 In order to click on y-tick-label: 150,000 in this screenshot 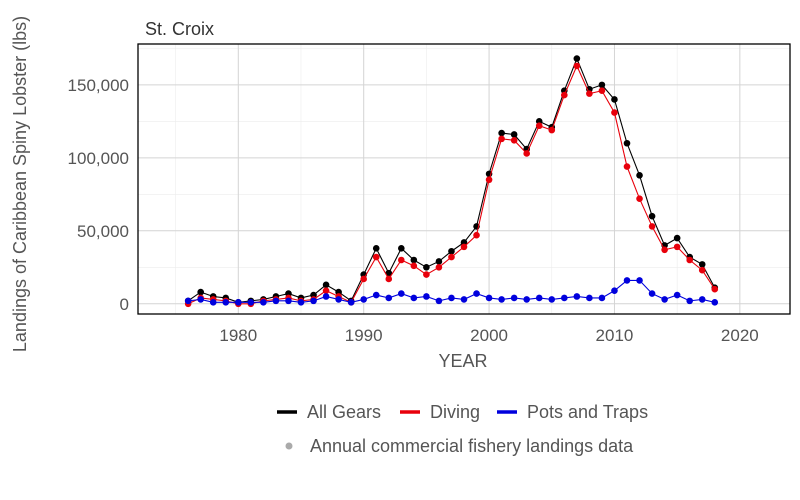, I will do `click(98, 85)`.